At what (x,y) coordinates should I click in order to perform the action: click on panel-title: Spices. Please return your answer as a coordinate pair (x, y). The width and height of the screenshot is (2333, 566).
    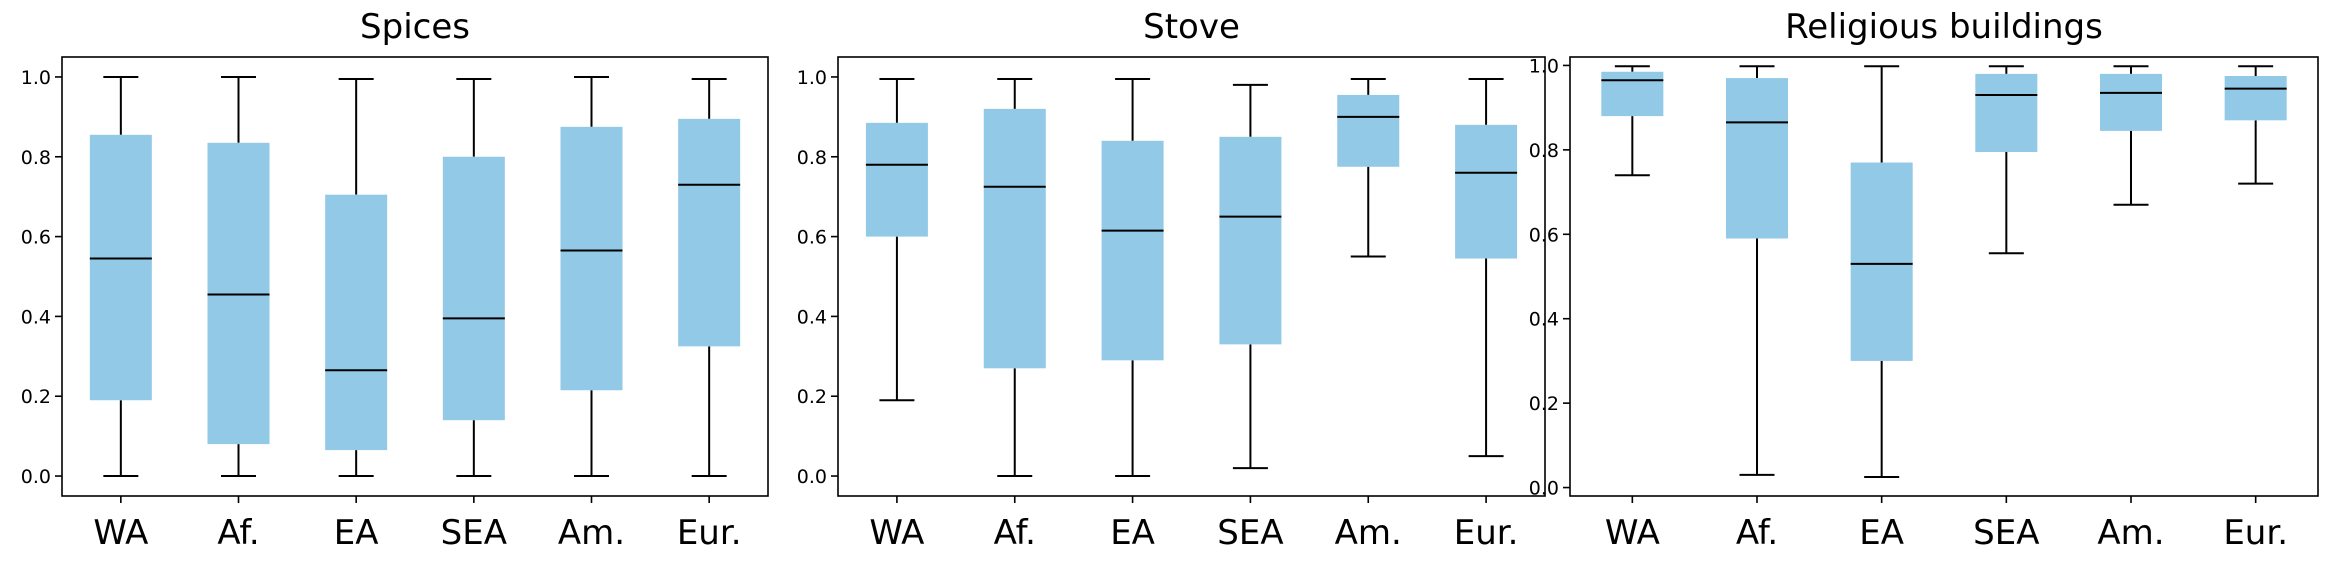
    Looking at the image, I should click on (415, 27).